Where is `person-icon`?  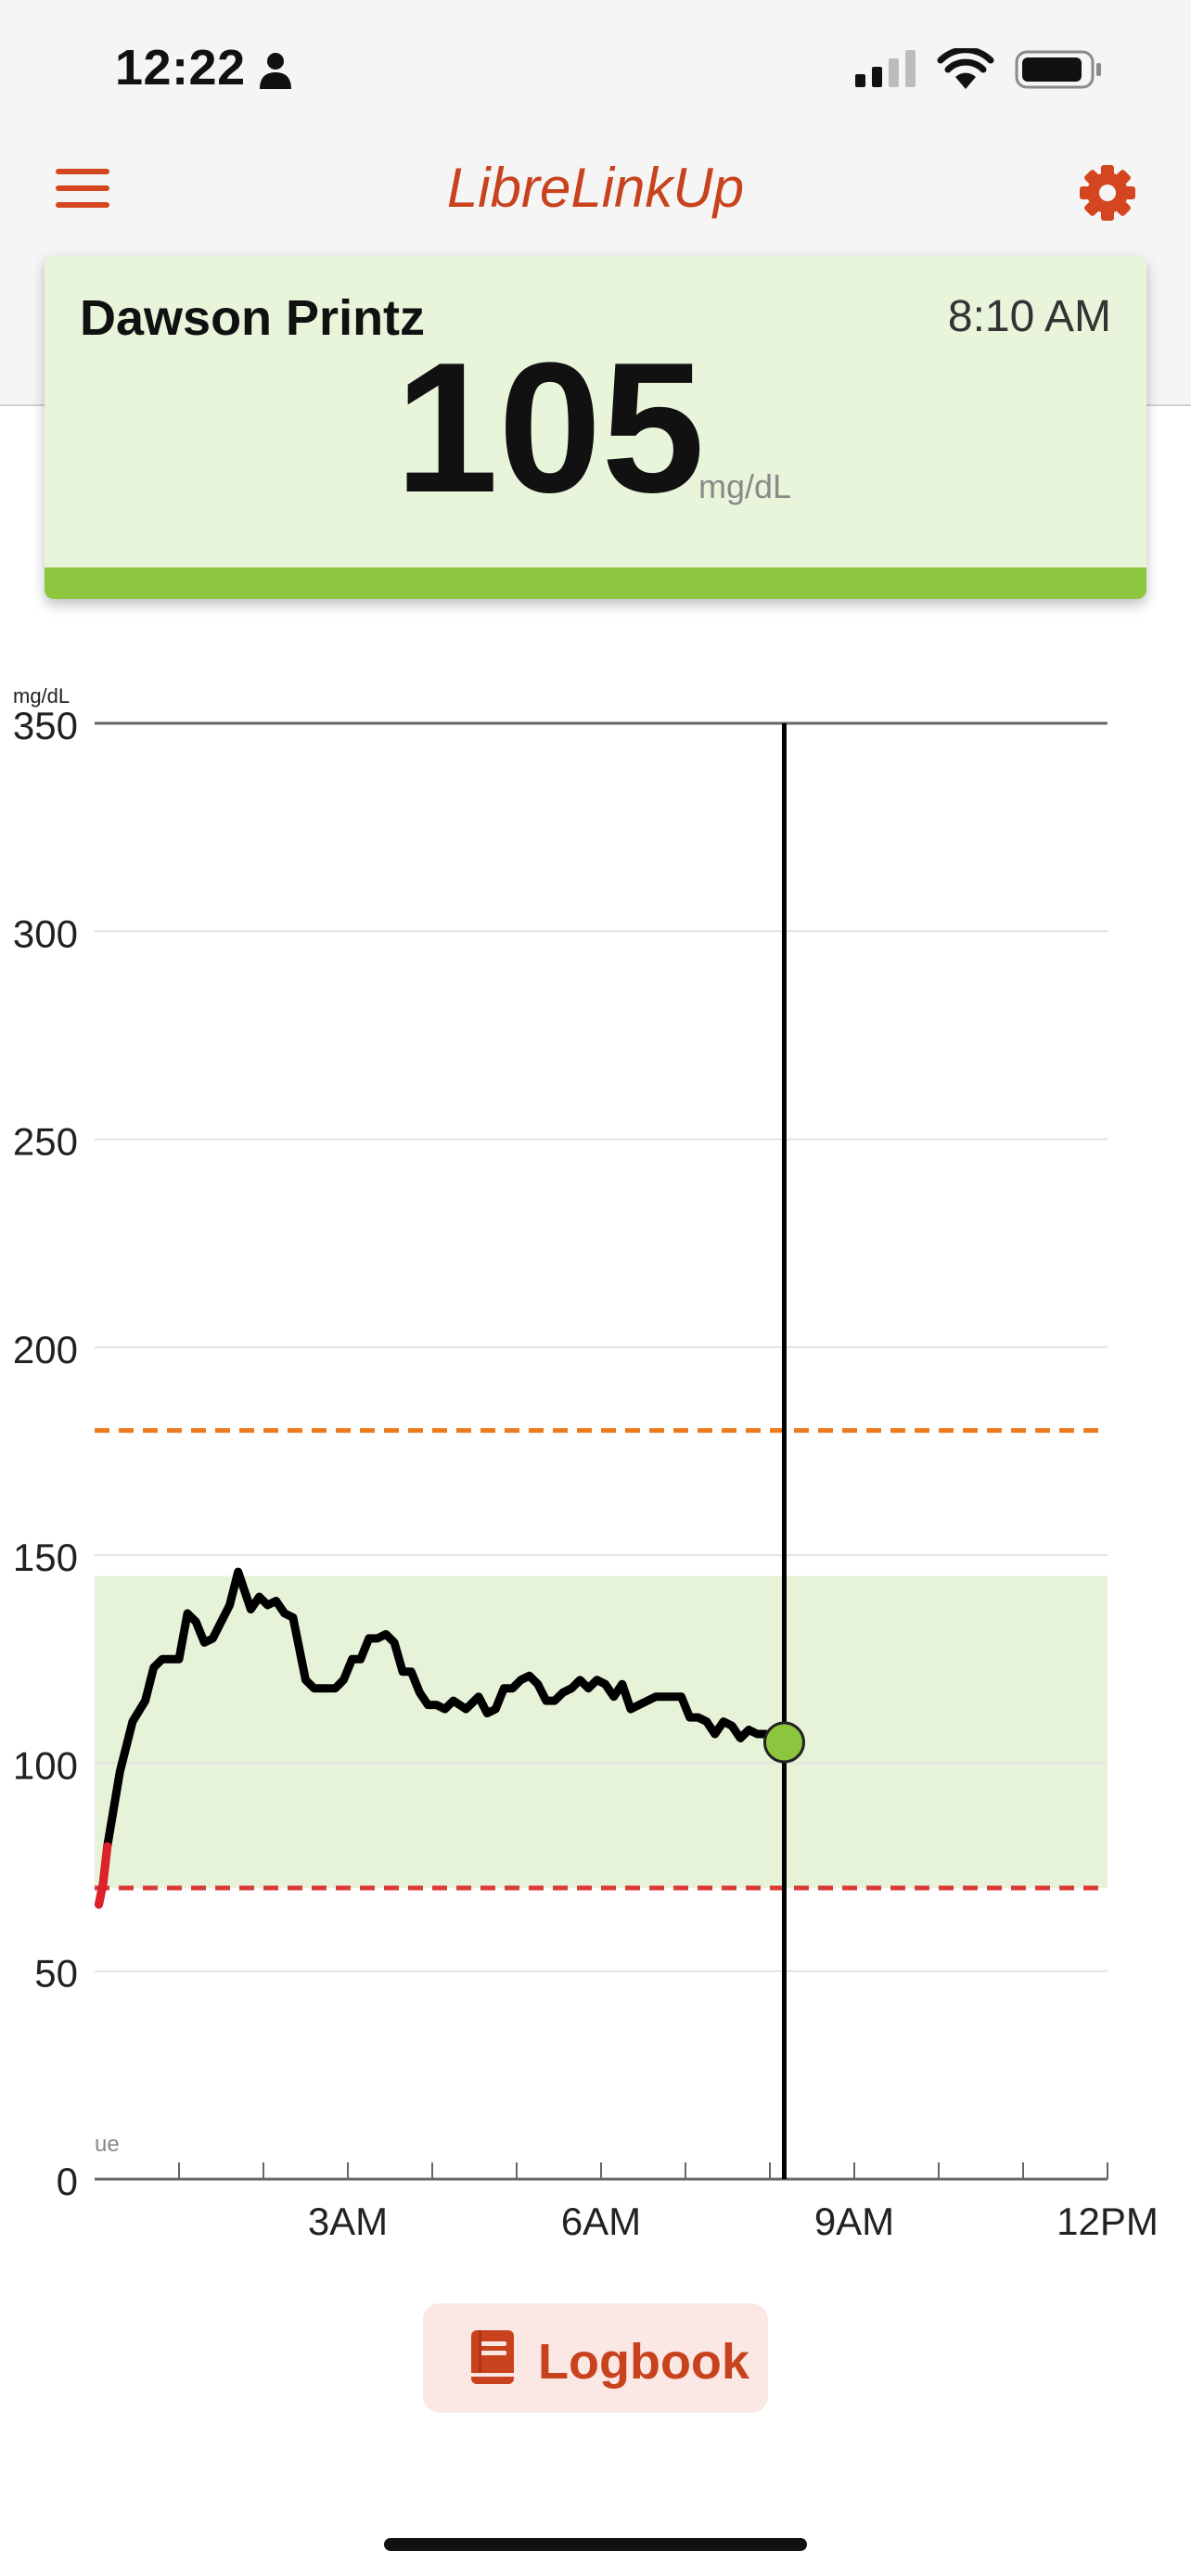 person-icon is located at coordinates (275, 71).